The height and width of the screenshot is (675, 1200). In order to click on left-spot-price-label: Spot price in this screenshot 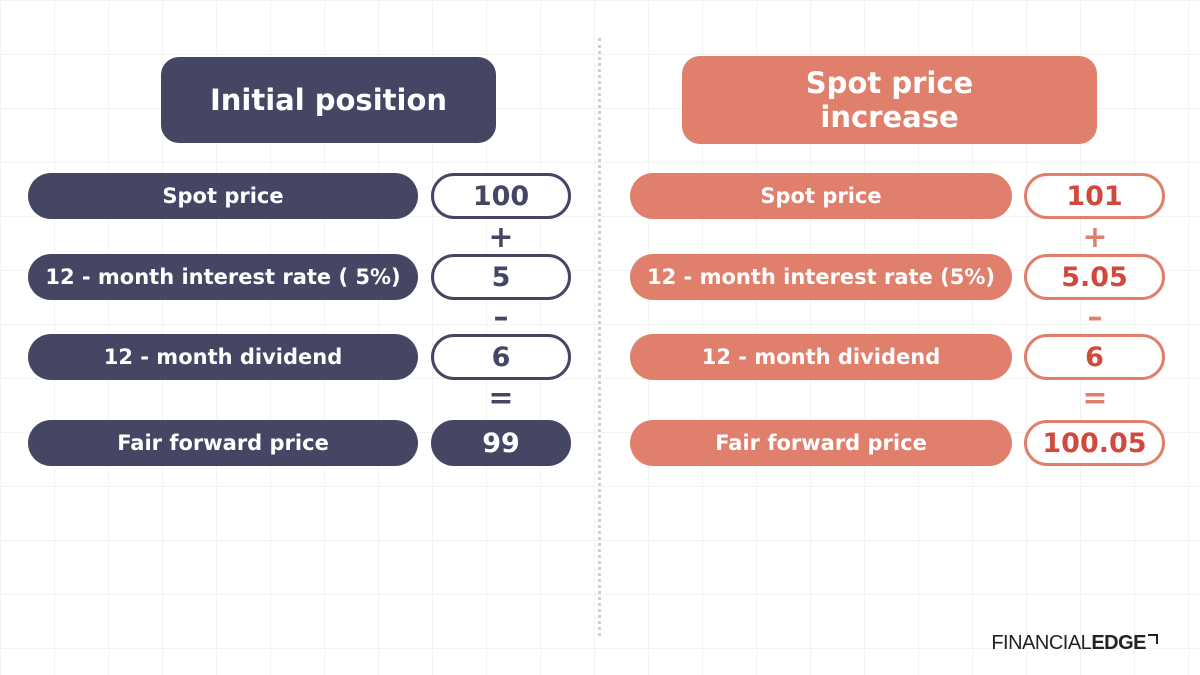, I will do `click(223, 196)`.